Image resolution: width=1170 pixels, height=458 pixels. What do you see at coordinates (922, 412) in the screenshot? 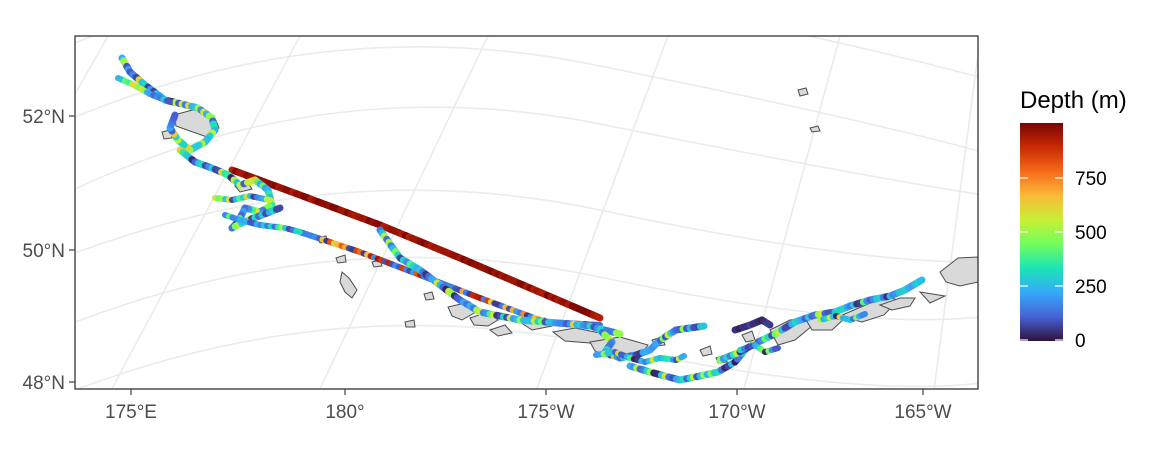
I see `x-axis-label: 165°W` at bounding box center [922, 412].